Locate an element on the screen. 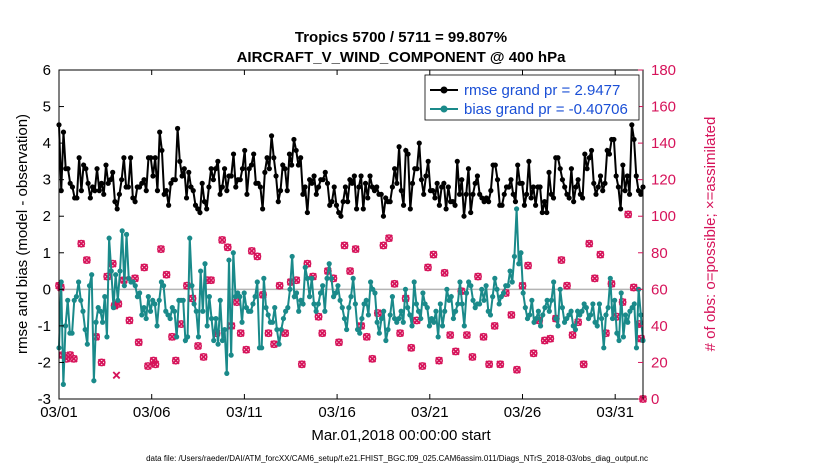 Image resolution: width=830 pixels, height=470 pixels. y-tick-label: 6 is located at coordinates (47, 70).